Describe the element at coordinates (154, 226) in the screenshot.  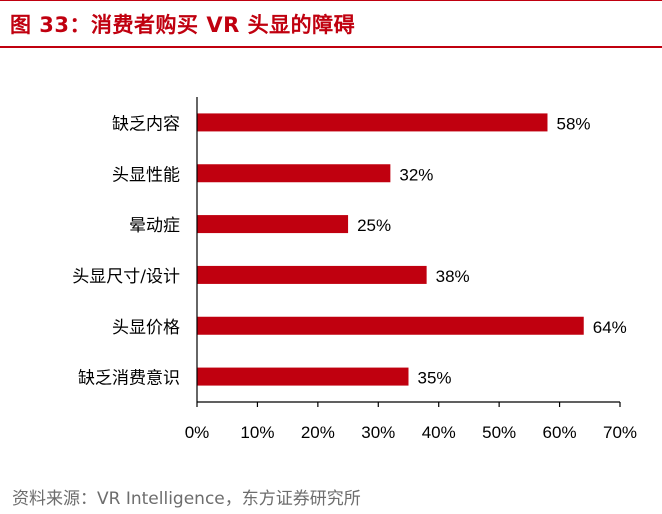
I see `category-label: 晕动症` at that location.